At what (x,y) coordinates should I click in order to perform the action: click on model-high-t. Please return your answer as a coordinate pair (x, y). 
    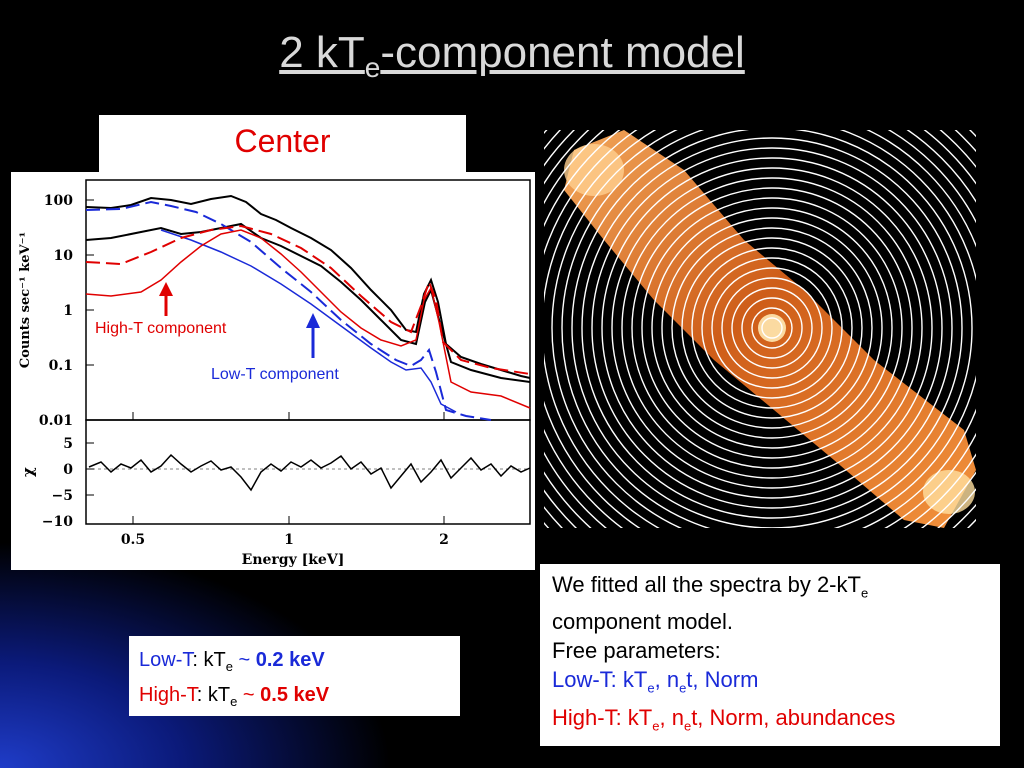
    Looking at the image, I should click on (308, 299).